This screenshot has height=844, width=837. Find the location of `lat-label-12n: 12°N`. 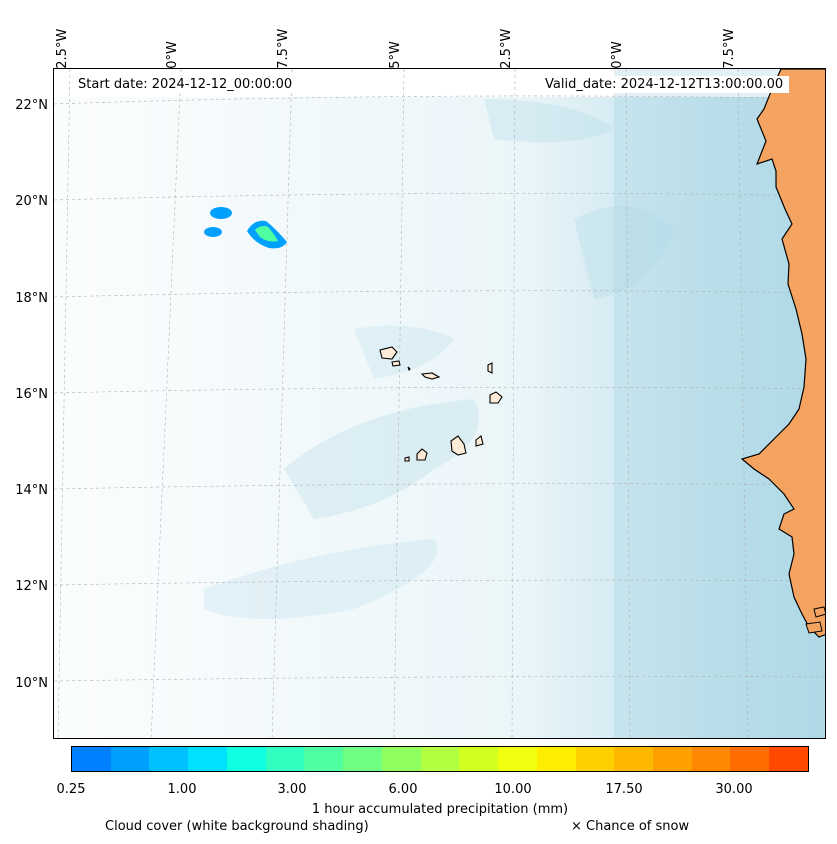

lat-label-12n: 12°N is located at coordinates (31, 586).